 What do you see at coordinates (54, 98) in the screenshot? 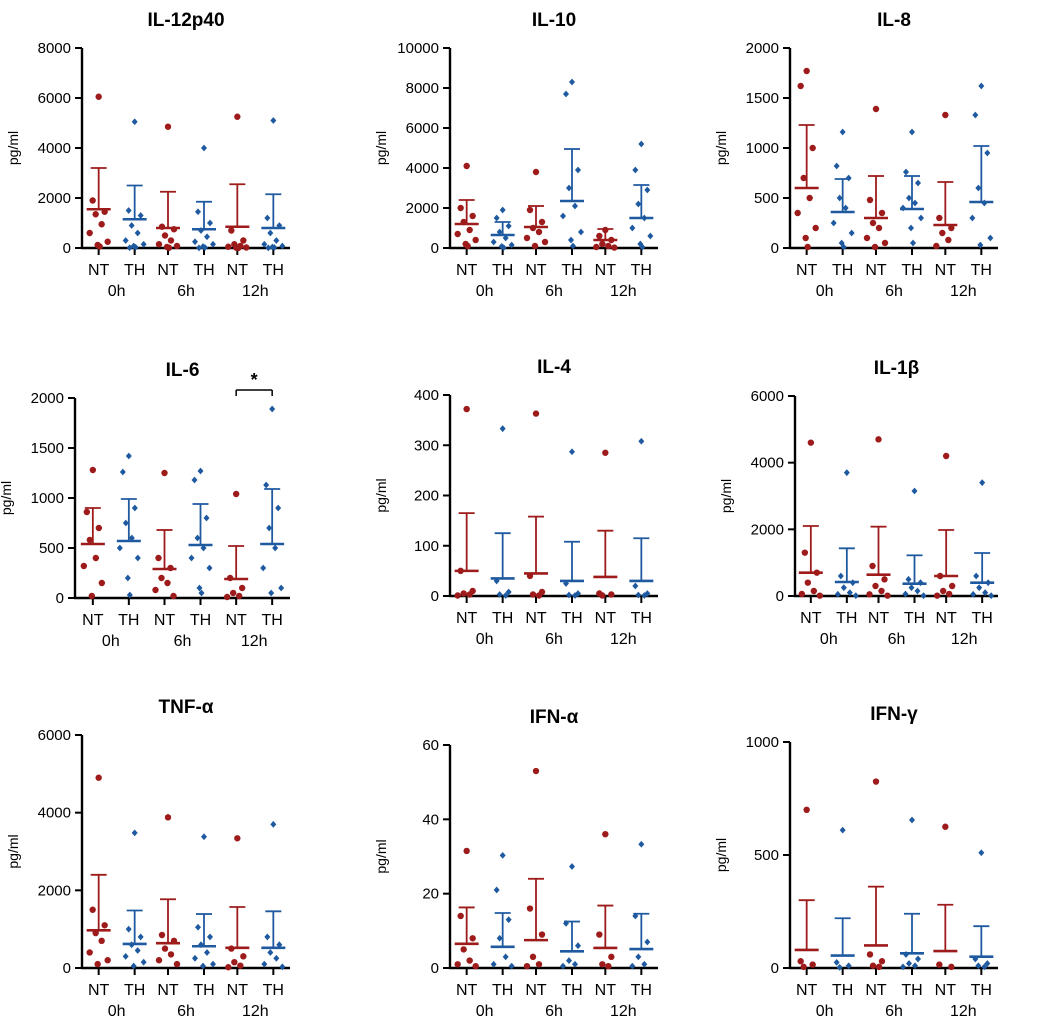
I see `y-tick-label: 6000` at bounding box center [54, 98].